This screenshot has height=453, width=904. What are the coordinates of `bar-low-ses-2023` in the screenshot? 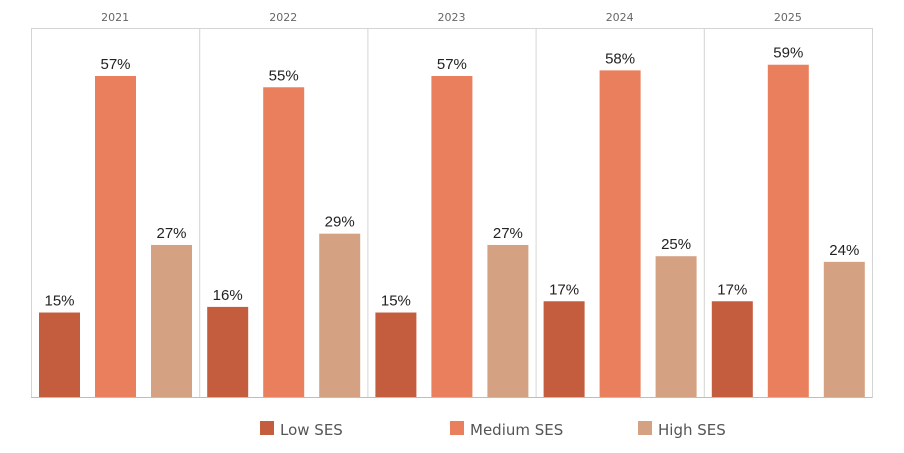 It's located at (396, 354).